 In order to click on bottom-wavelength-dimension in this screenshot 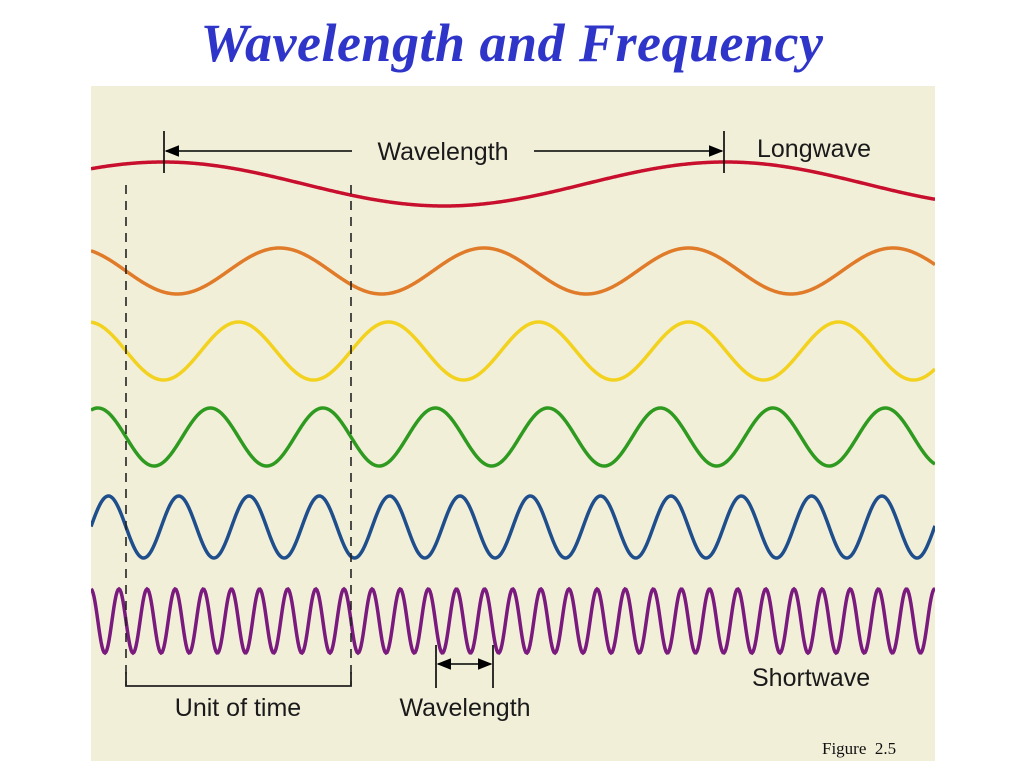, I will do `click(464, 666)`.